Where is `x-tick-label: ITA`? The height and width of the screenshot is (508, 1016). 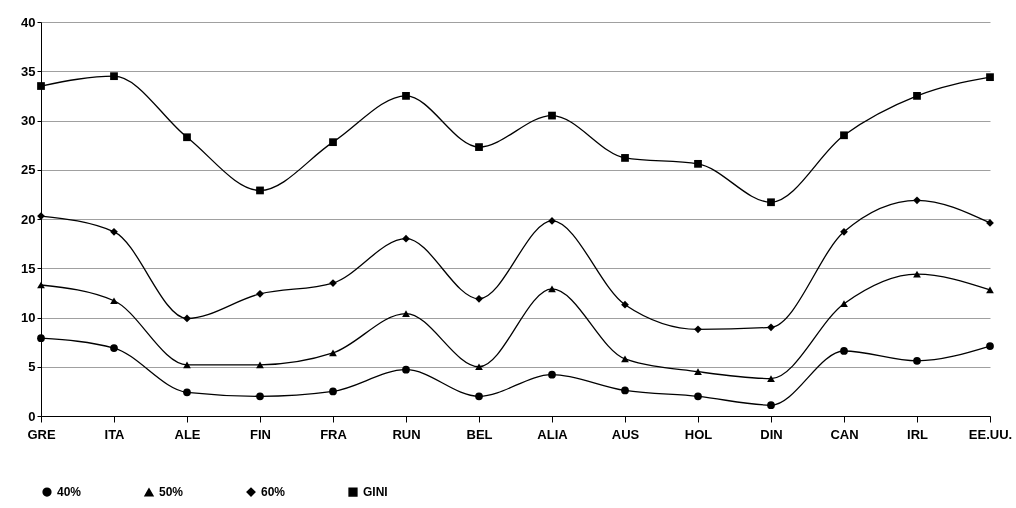
x-tick-label: ITA is located at coordinates (115, 434).